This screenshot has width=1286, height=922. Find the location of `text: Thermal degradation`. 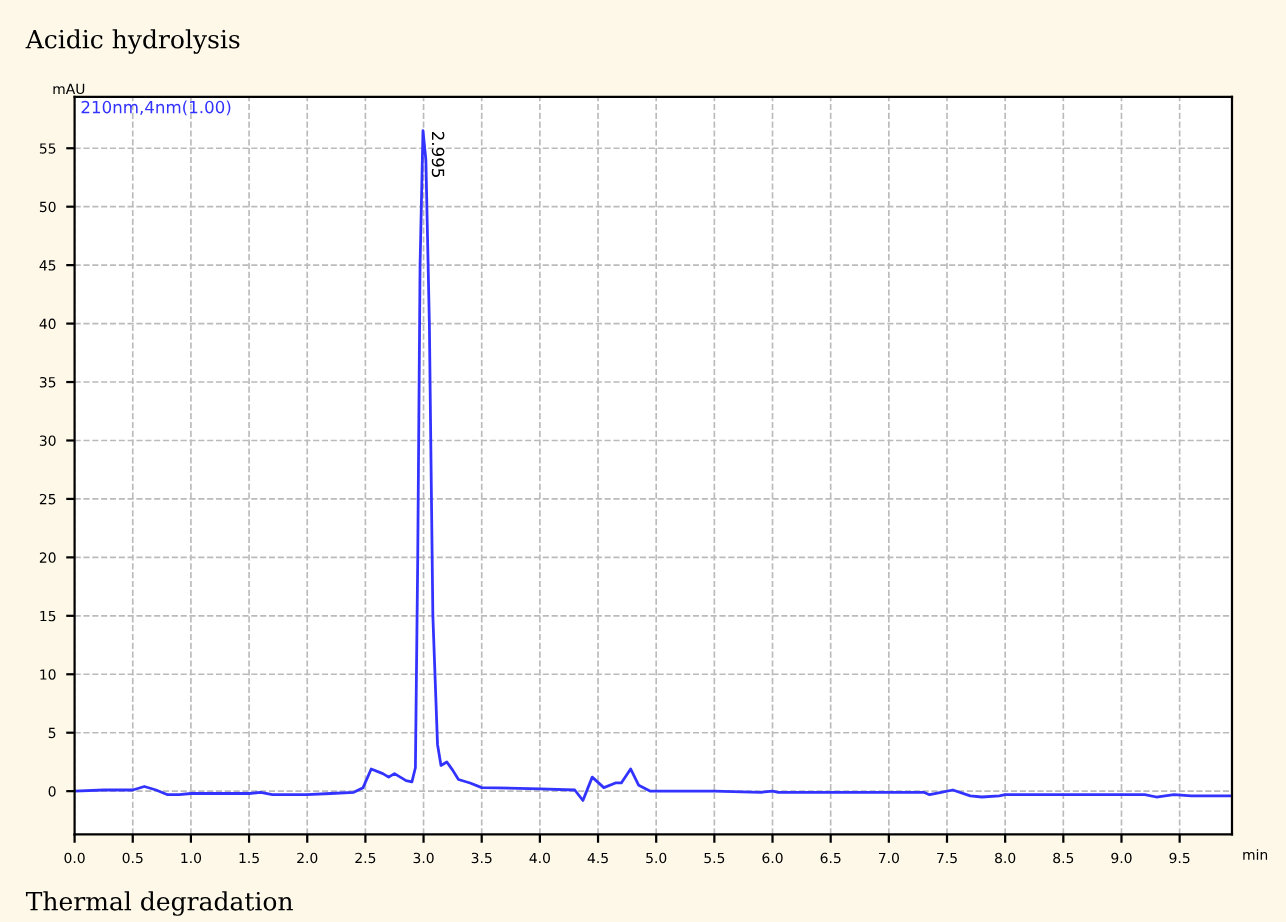

text: Thermal degradation is located at coordinates (159, 903).